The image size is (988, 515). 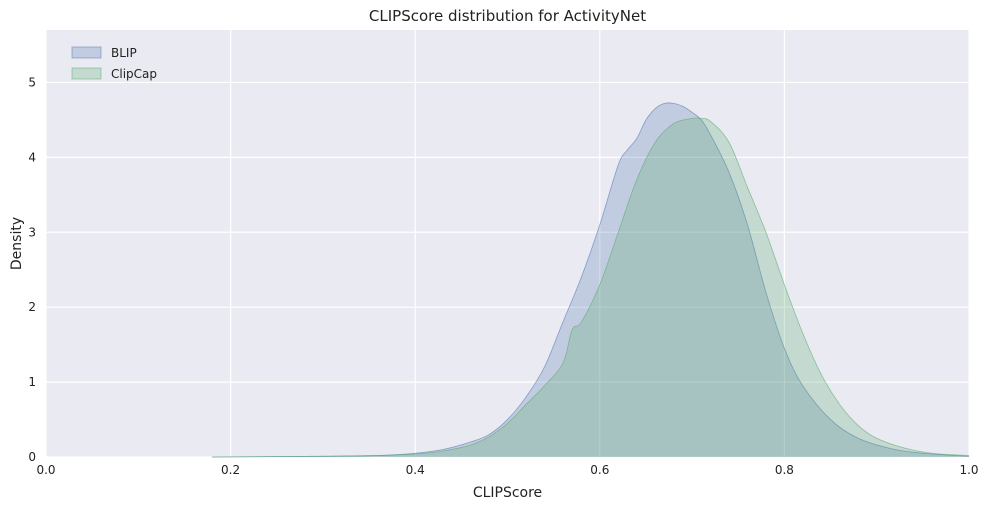 I want to click on x-tick-label: 0.2, so click(x=230, y=470).